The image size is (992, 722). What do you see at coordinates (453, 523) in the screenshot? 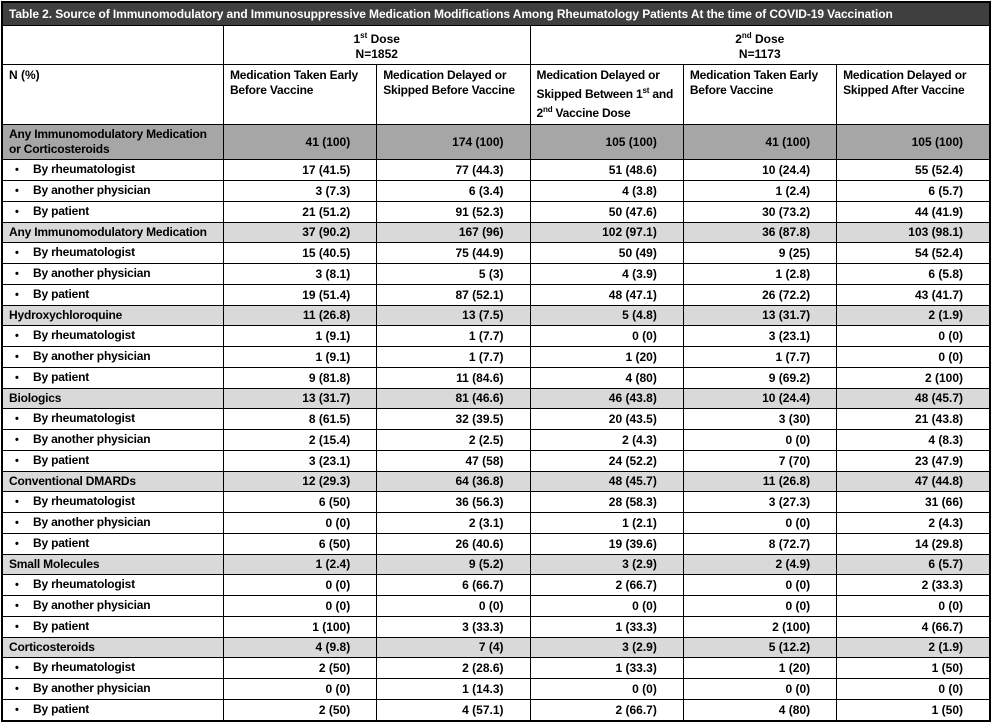
I see `value-cell: 2 (3.1)` at bounding box center [453, 523].